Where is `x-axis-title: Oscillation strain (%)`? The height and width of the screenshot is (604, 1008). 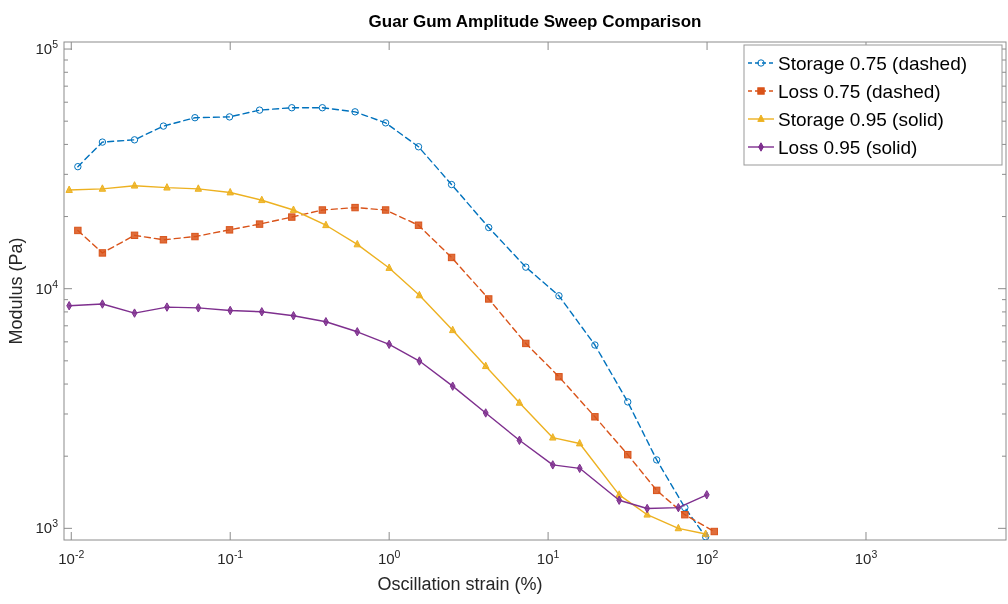
x-axis-title: Oscillation strain (%) is located at coordinates (460, 584).